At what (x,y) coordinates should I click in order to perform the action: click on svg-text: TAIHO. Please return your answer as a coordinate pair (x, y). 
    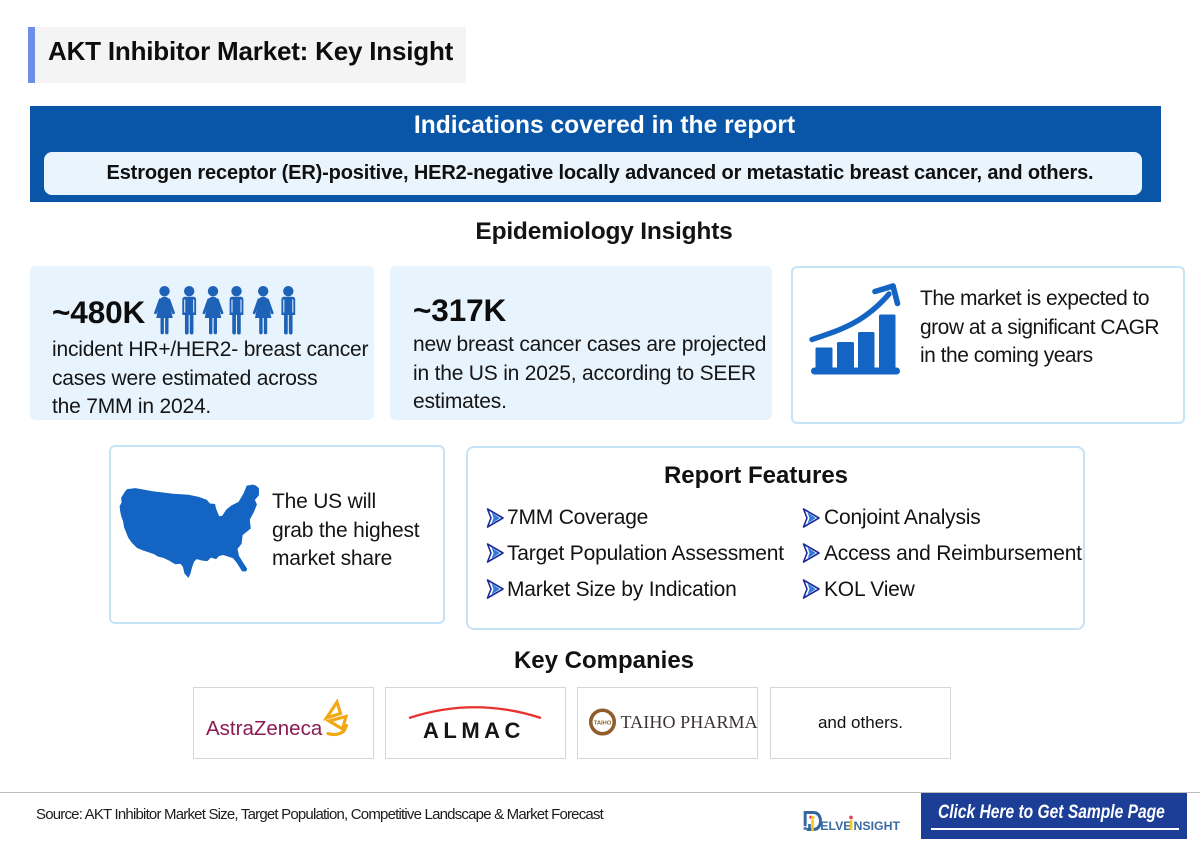
    Looking at the image, I should click on (603, 723).